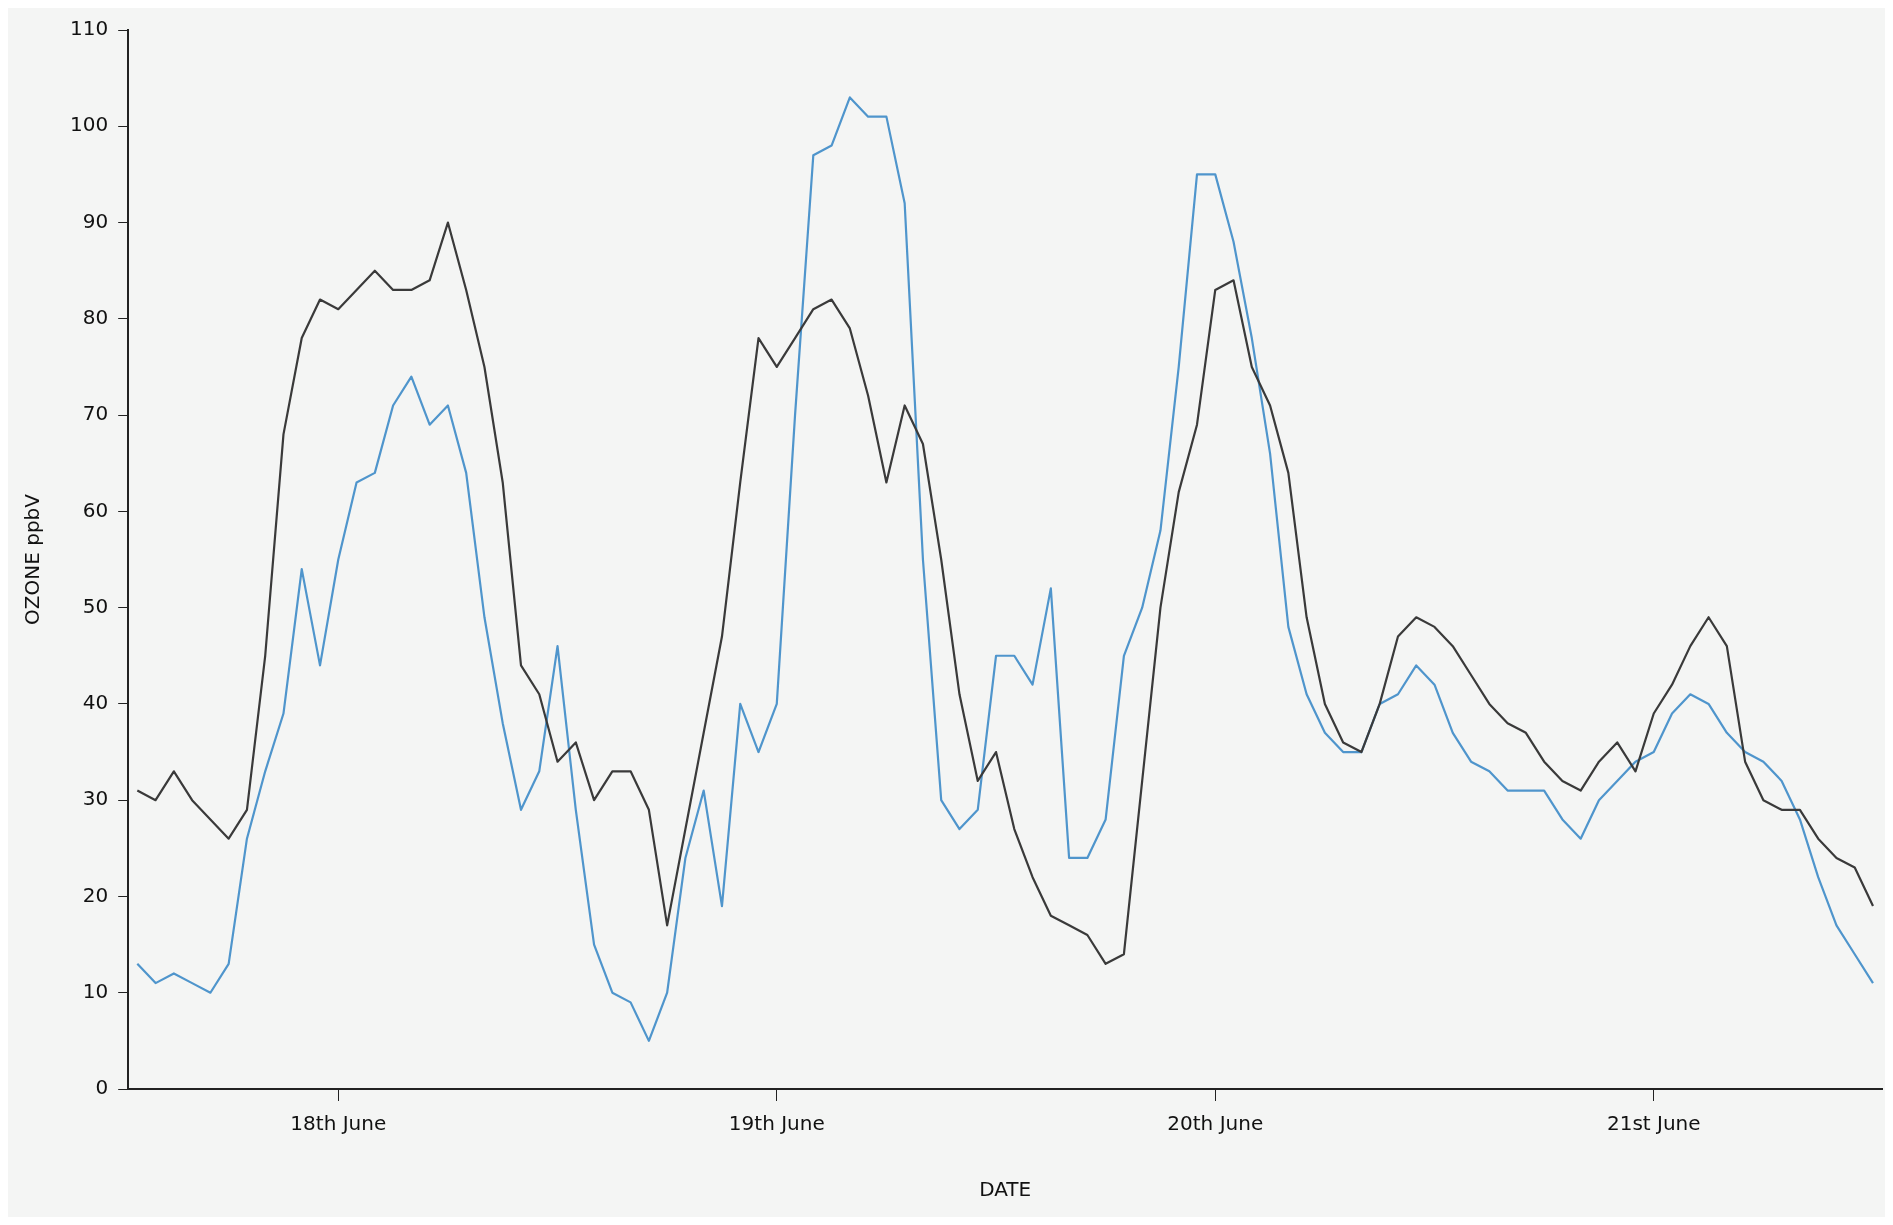  I want to click on y-tick-label: 60, so click(95, 509).